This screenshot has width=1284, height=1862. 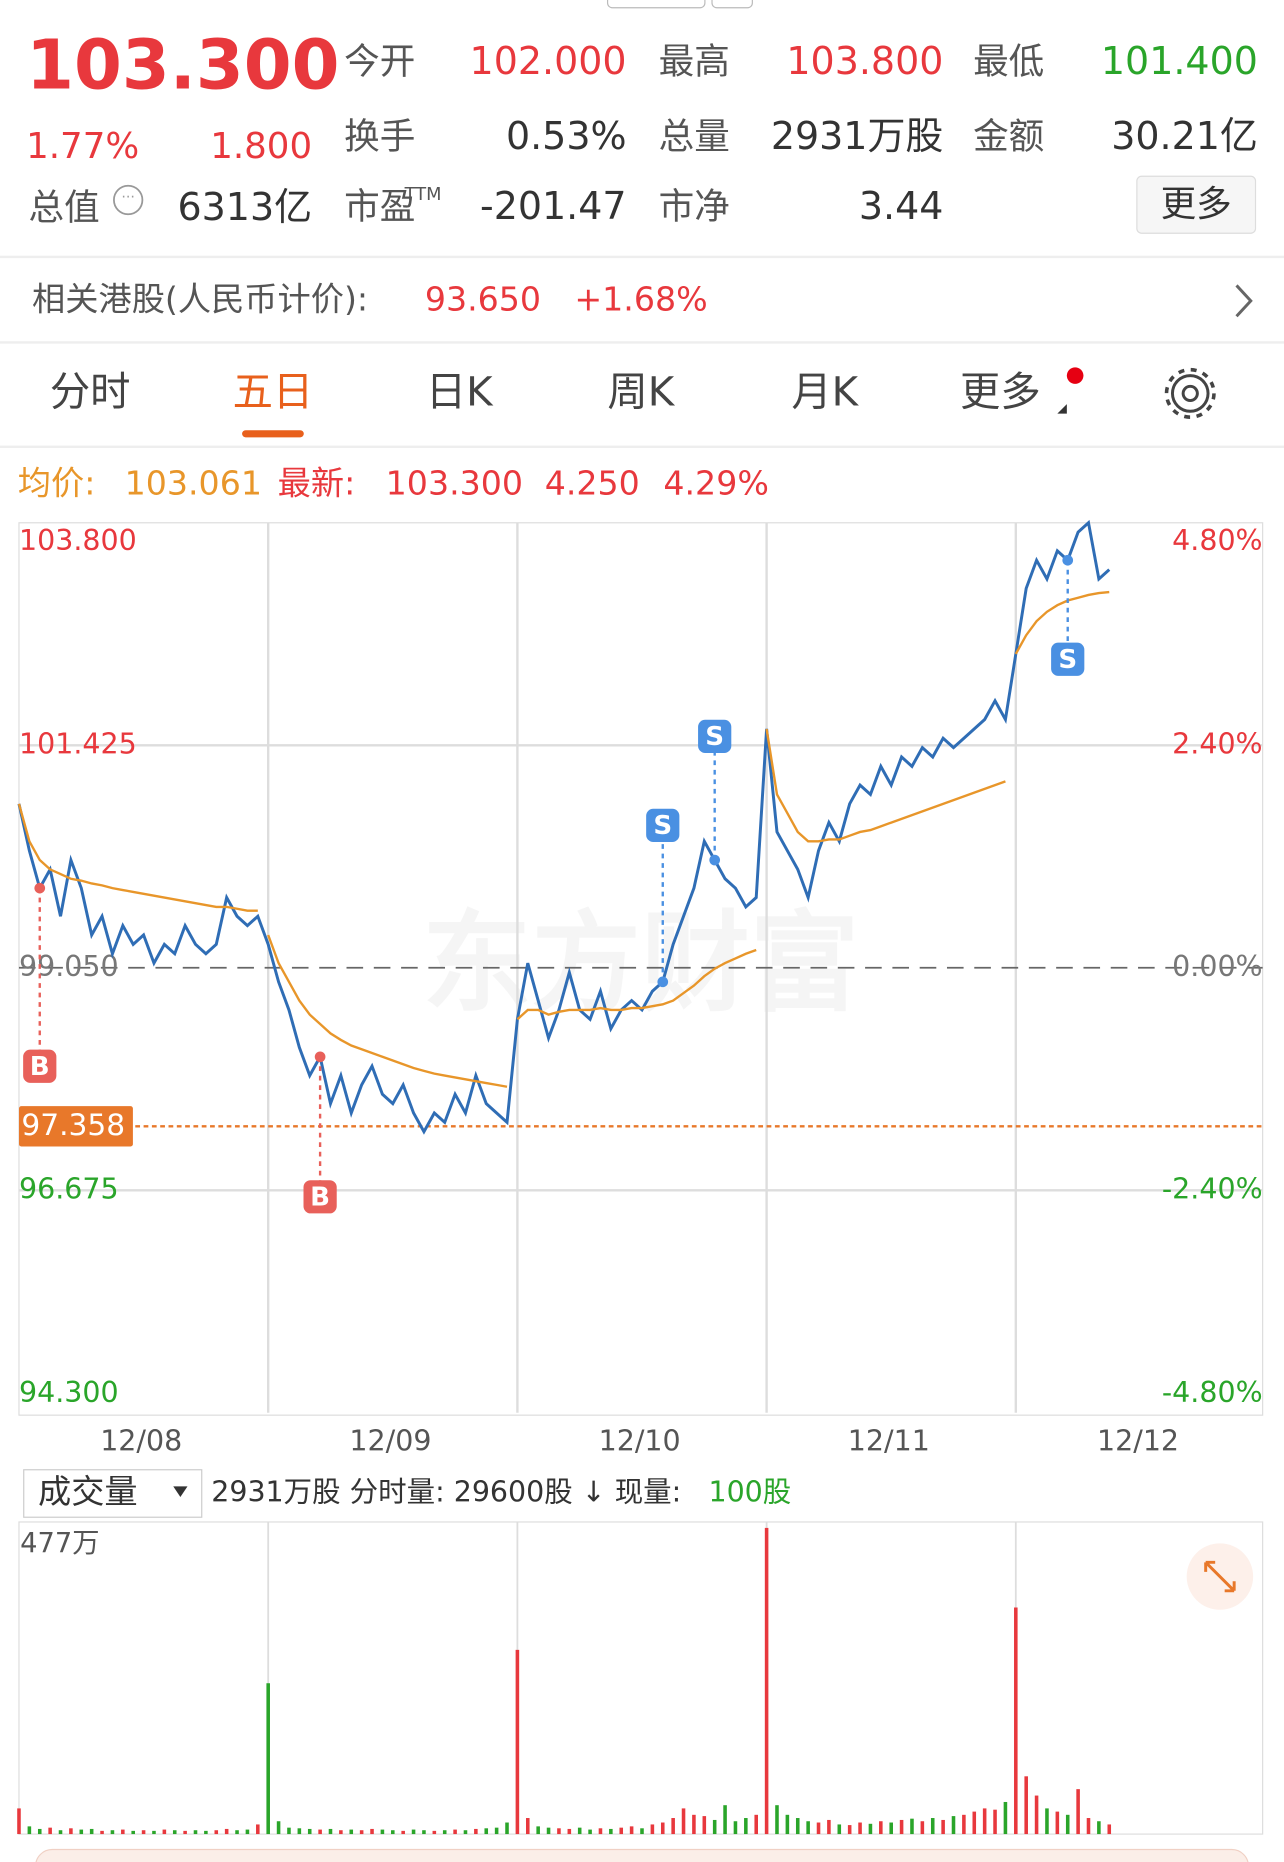 What do you see at coordinates (1220, 1576) in the screenshot?
I see `expand-icon` at bounding box center [1220, 1576].